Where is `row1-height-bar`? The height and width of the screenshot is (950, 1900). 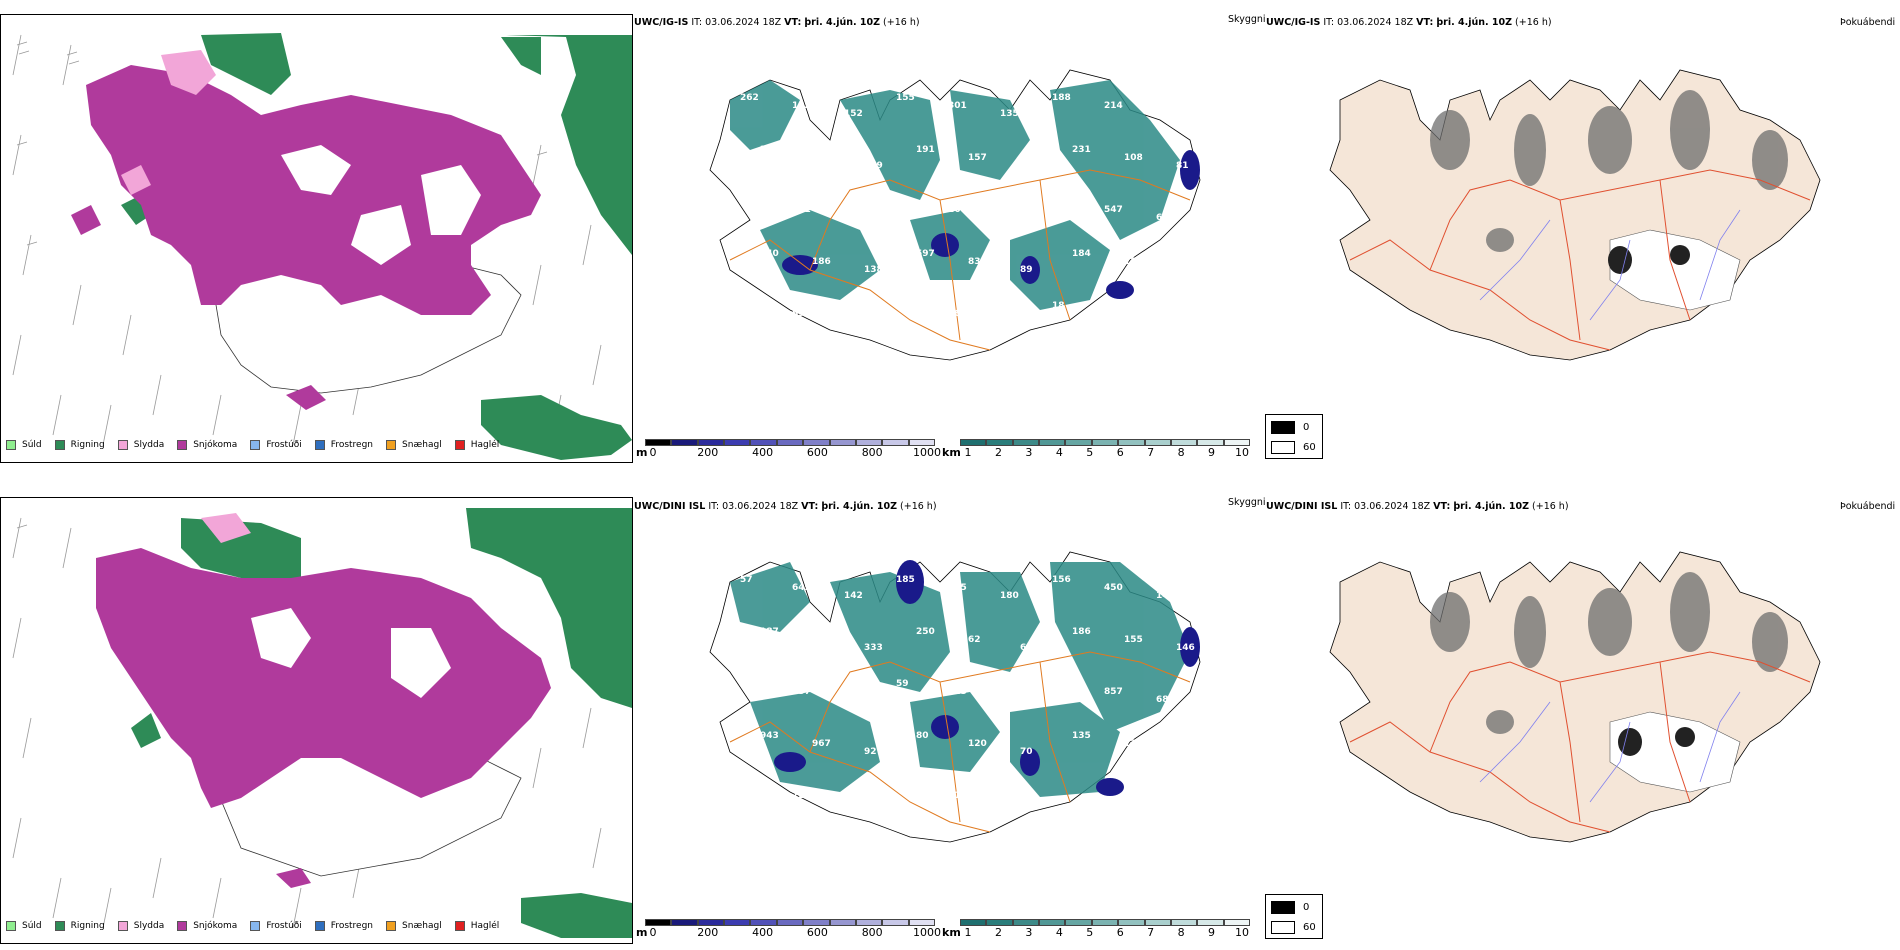 row1-height-bar is located at coordinates (790, 442).